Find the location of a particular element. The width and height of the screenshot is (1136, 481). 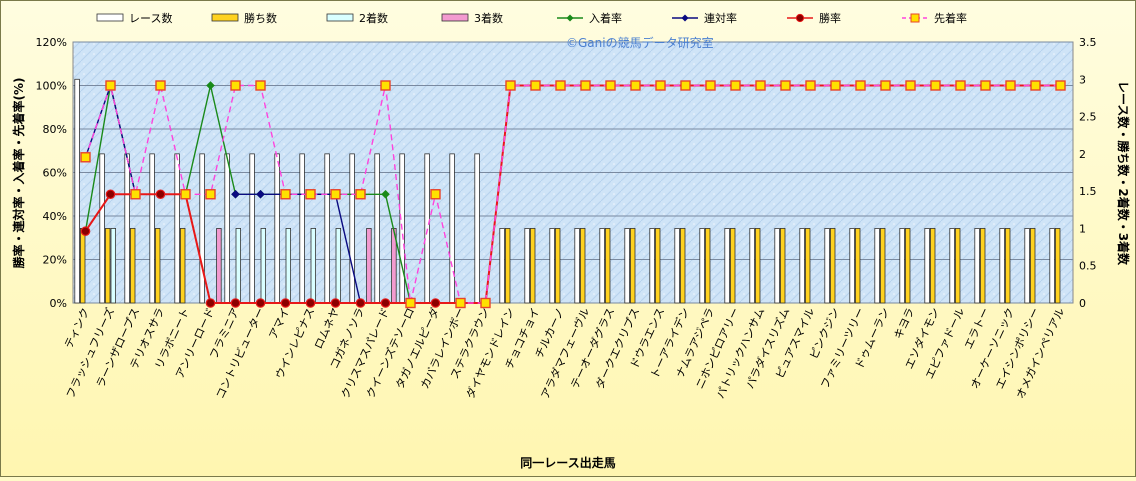

y-right-tick-label: 1.5 is located at coordinates (1088, 191).